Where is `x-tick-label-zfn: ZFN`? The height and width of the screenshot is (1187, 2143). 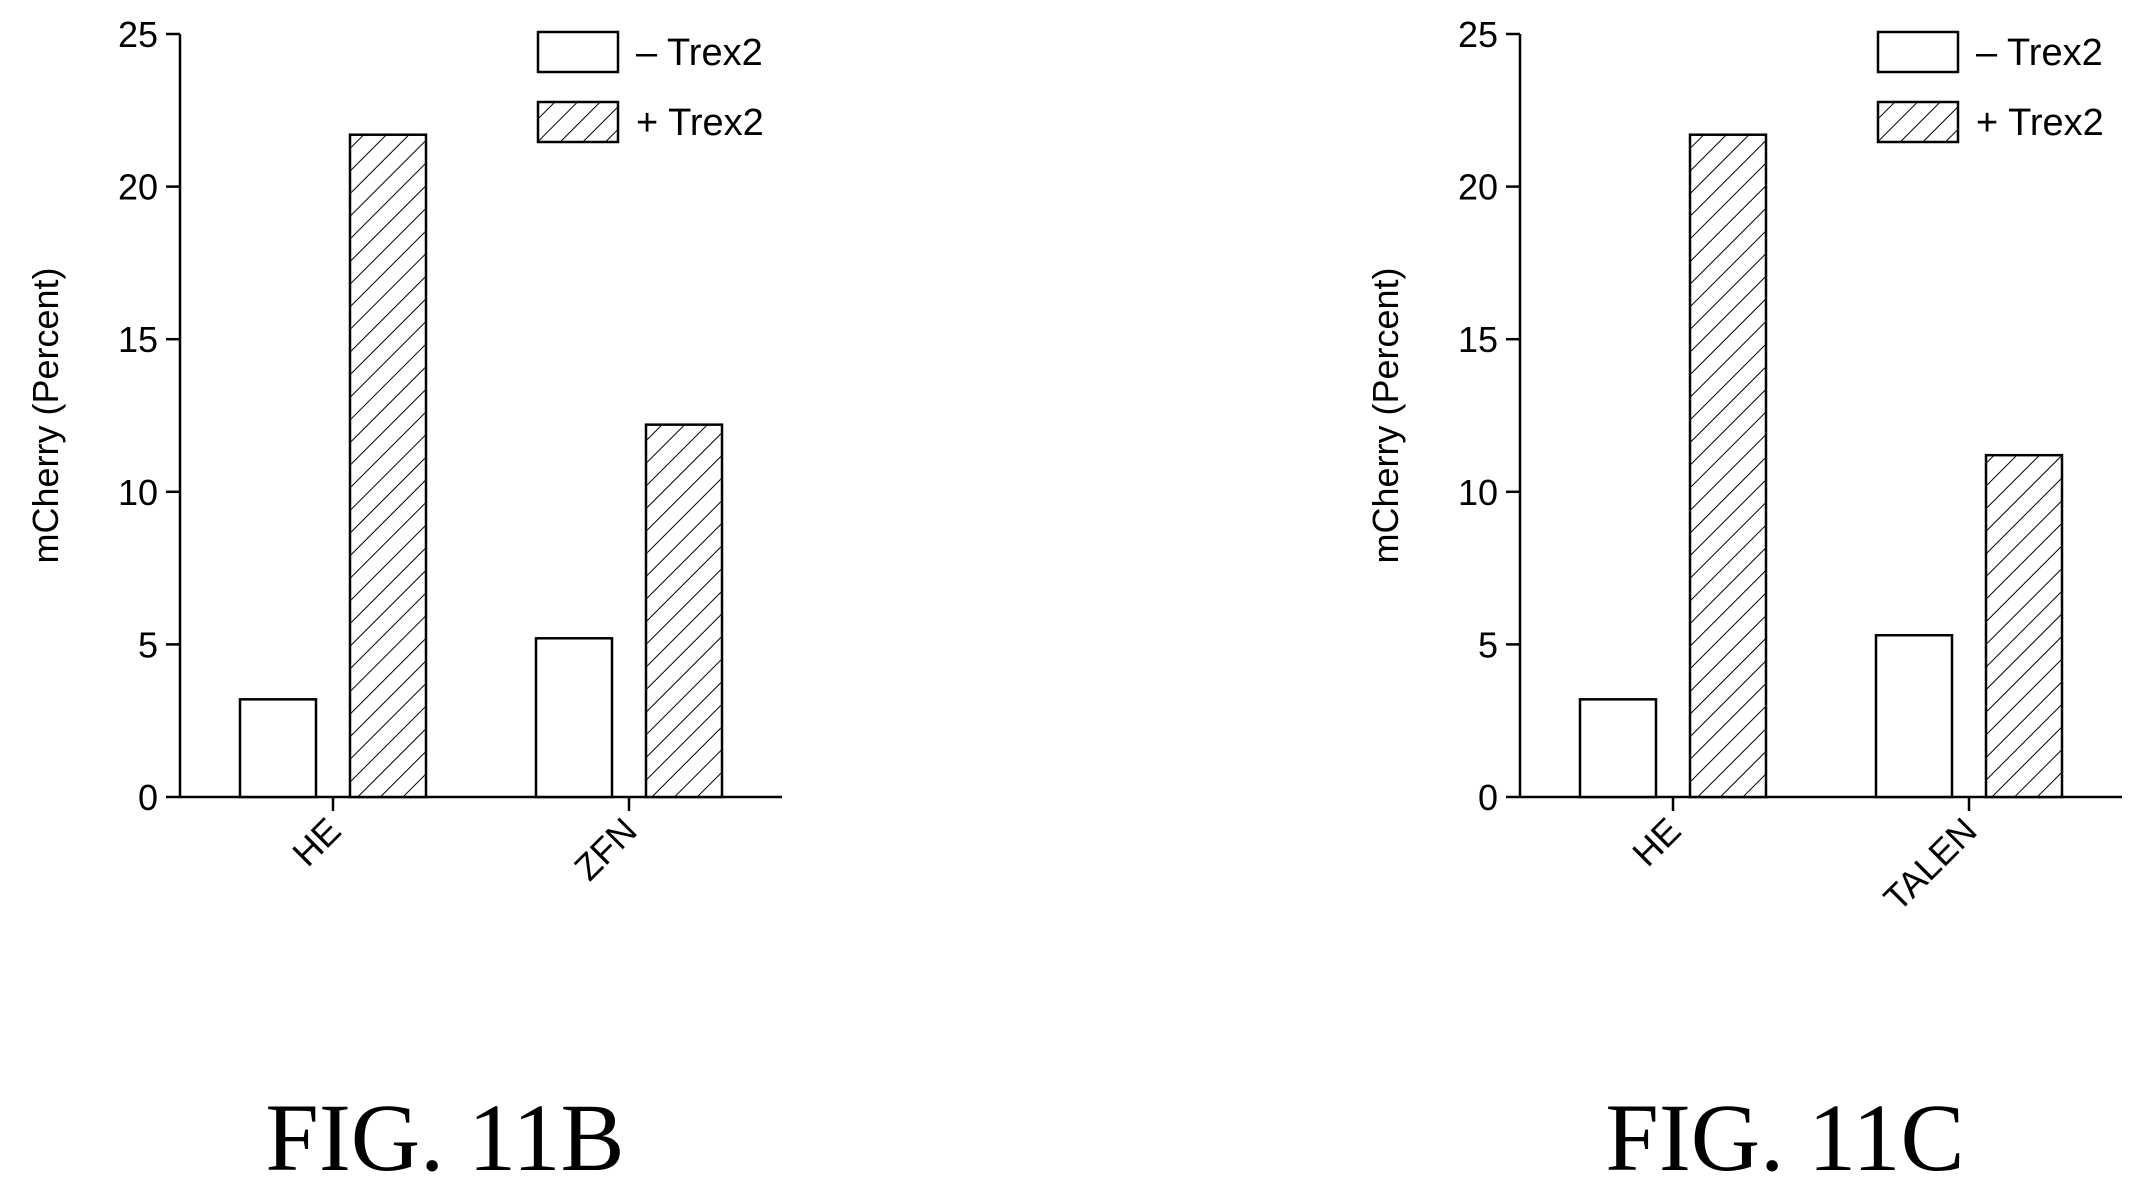
x-tick-label-zfn: ZFN is located at coordinates (605, 849).